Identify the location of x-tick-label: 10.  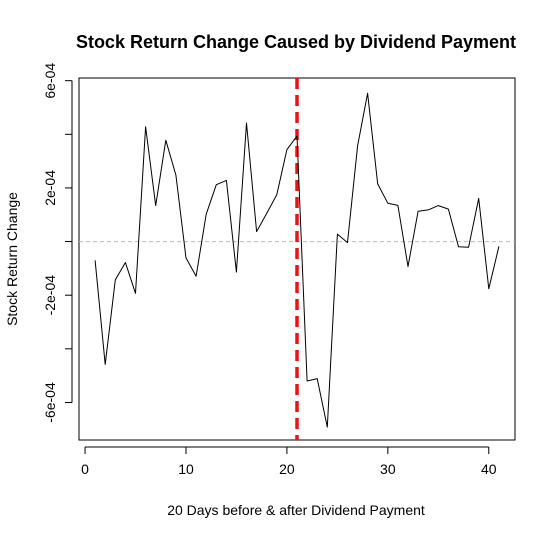
(186, 469).